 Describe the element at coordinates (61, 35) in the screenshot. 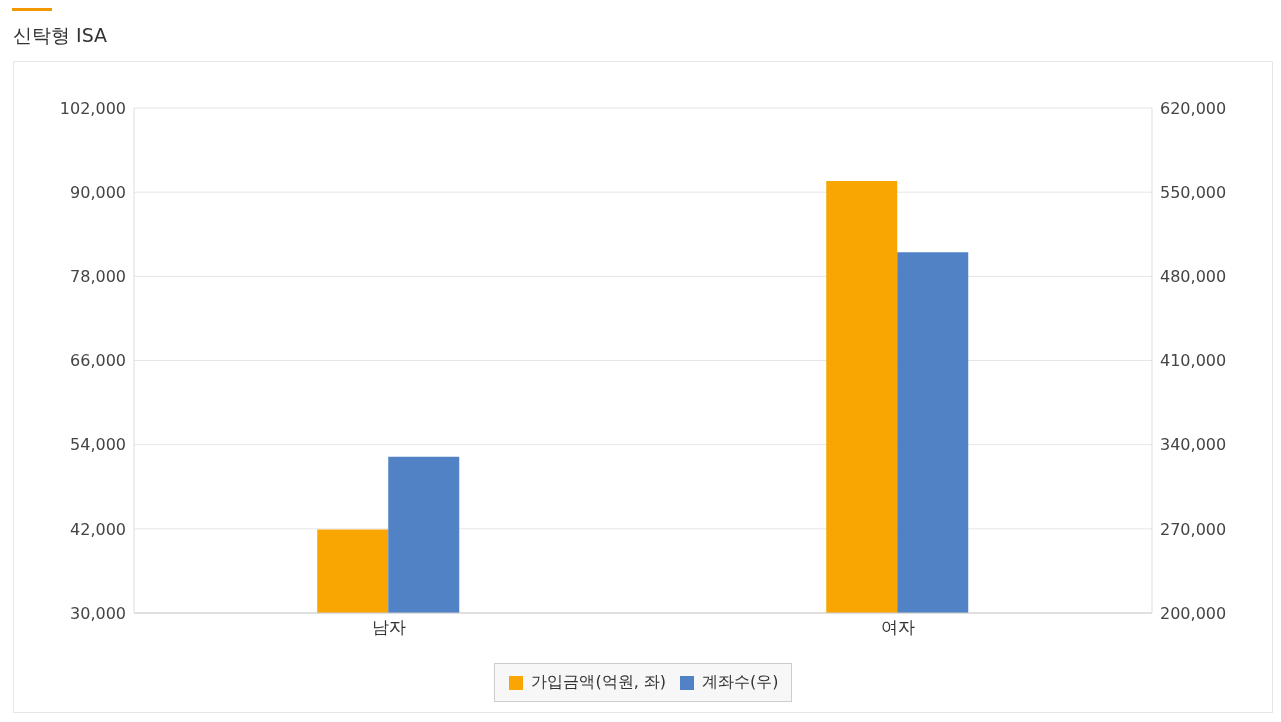

I see `chart-title: 신탁형 ISA` at that location.